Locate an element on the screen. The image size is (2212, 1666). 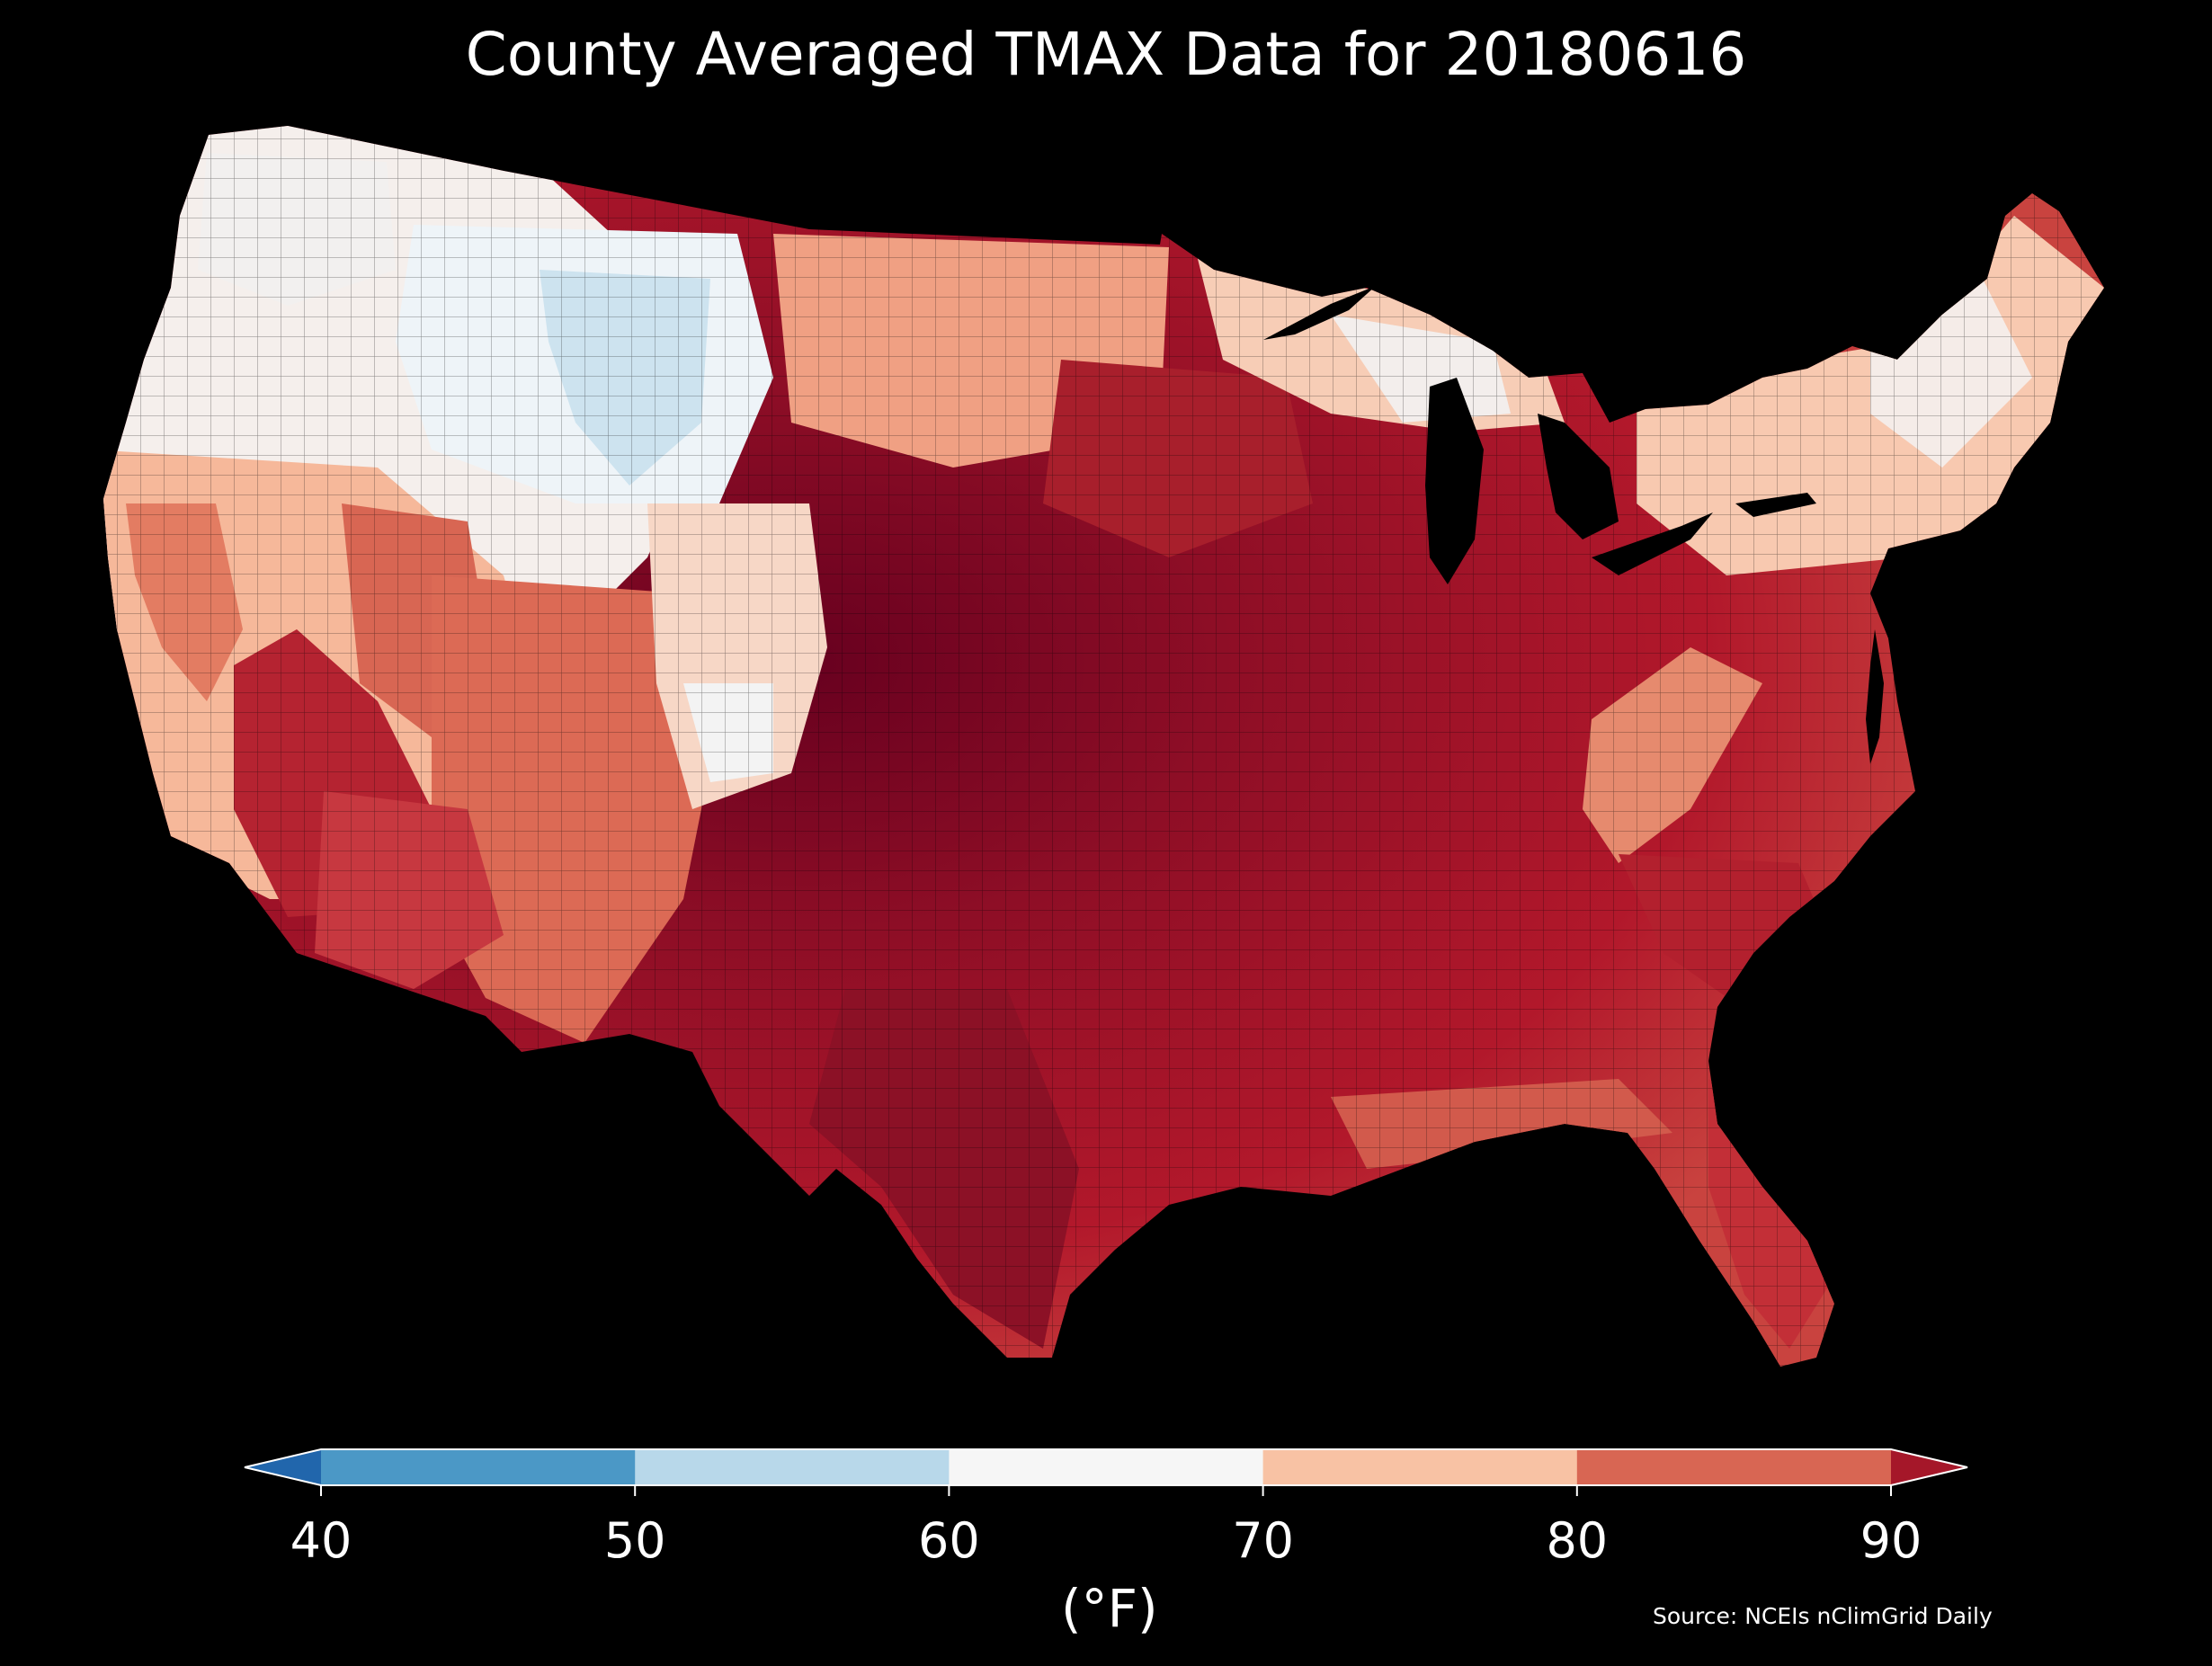
colorbar-bins is located at coordinates (1106, 1467).